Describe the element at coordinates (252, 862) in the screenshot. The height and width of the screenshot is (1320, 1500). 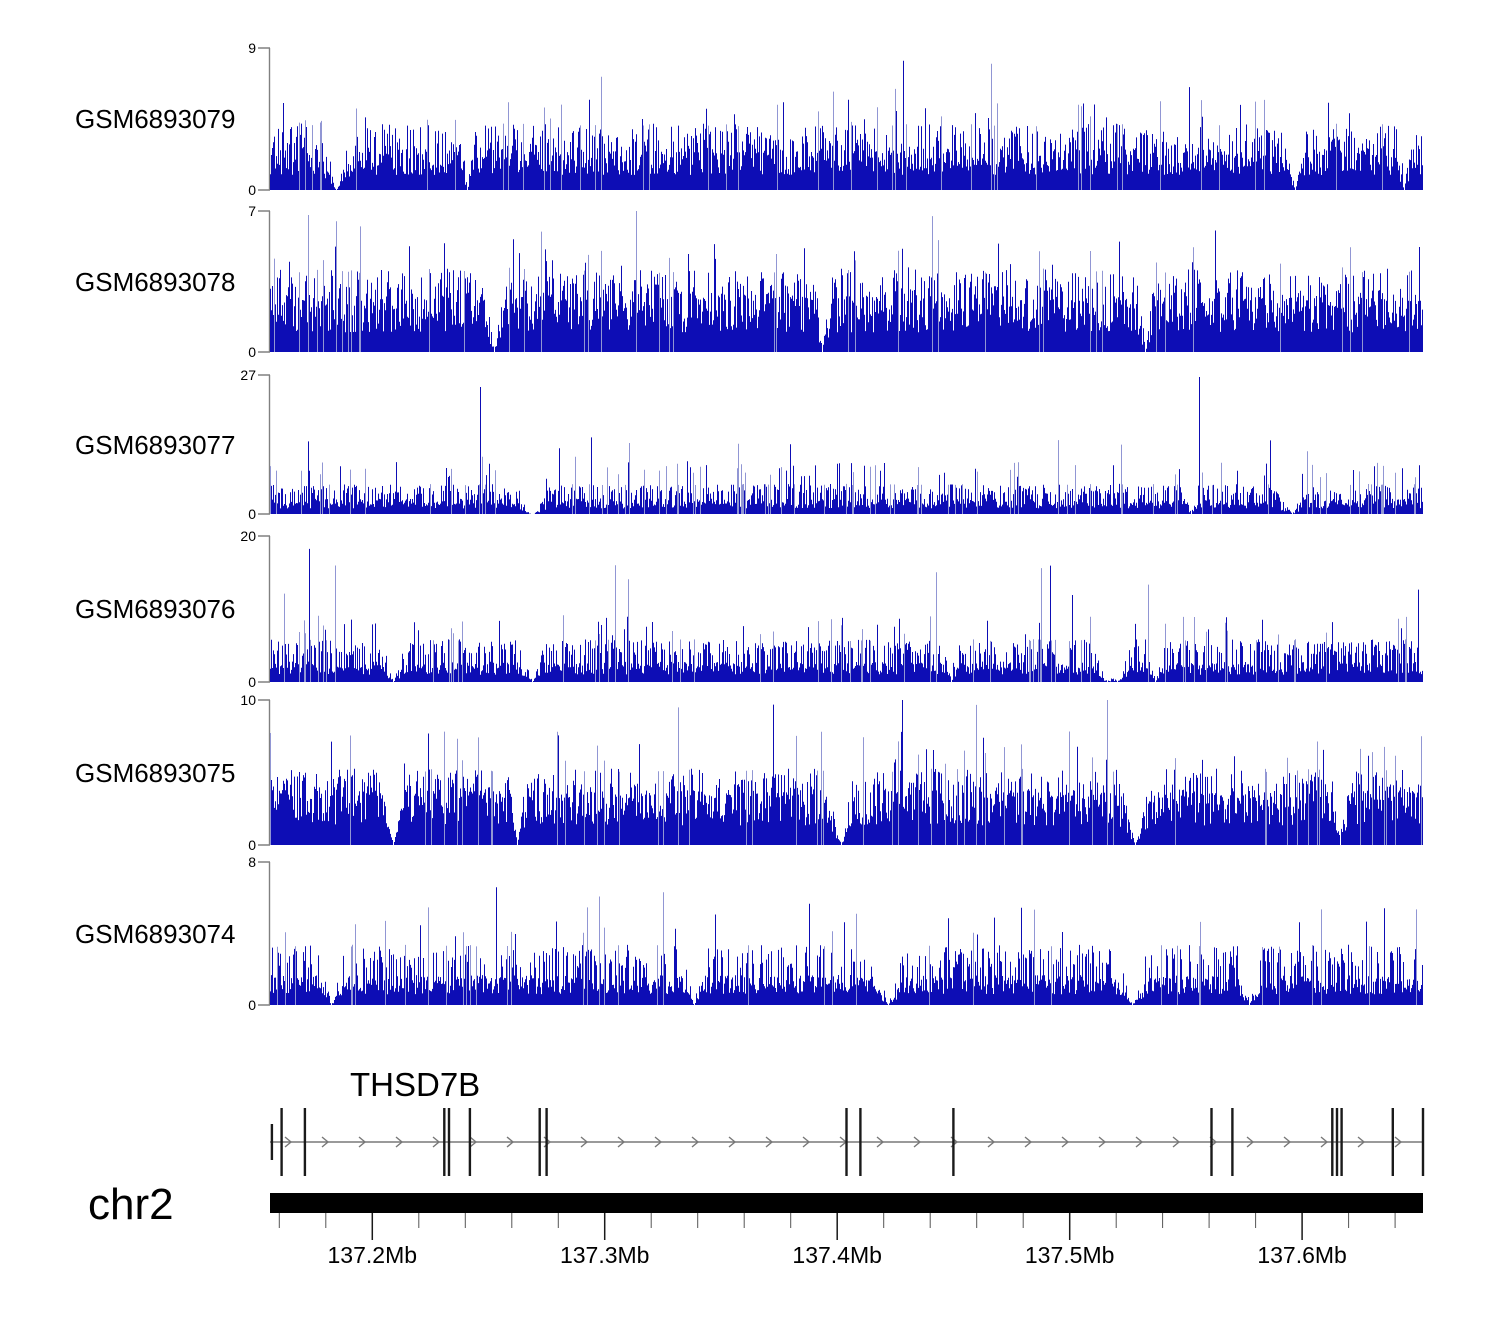
I see `y-max-GSM6893074: 8` at that location.